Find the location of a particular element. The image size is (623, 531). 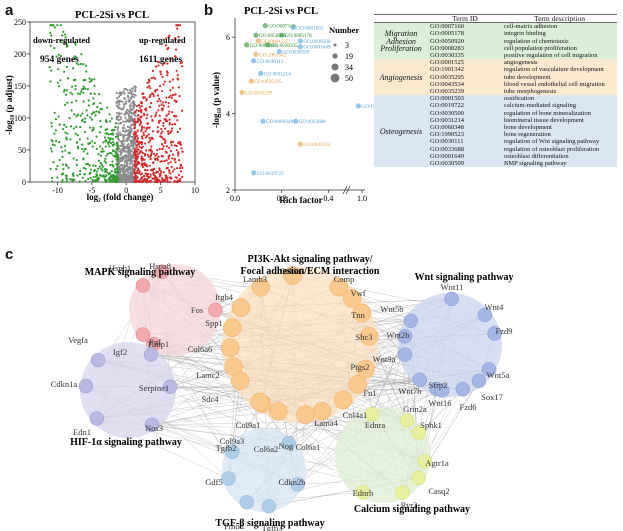

gene-label: Hspa8 is located at coordinates (160, 266).